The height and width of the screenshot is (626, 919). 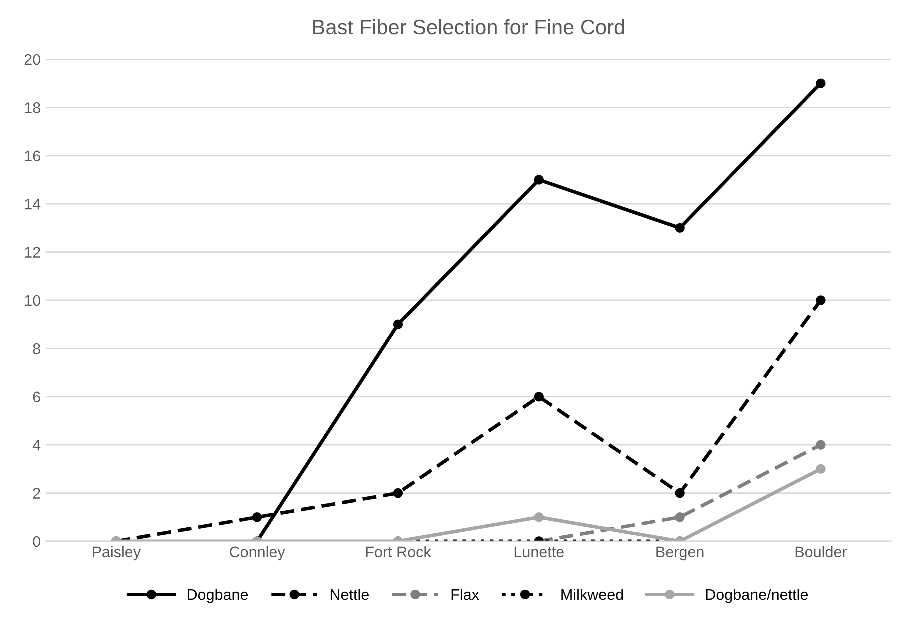 I want to click on y-tick-label: 10, so click(x=32, y=300).